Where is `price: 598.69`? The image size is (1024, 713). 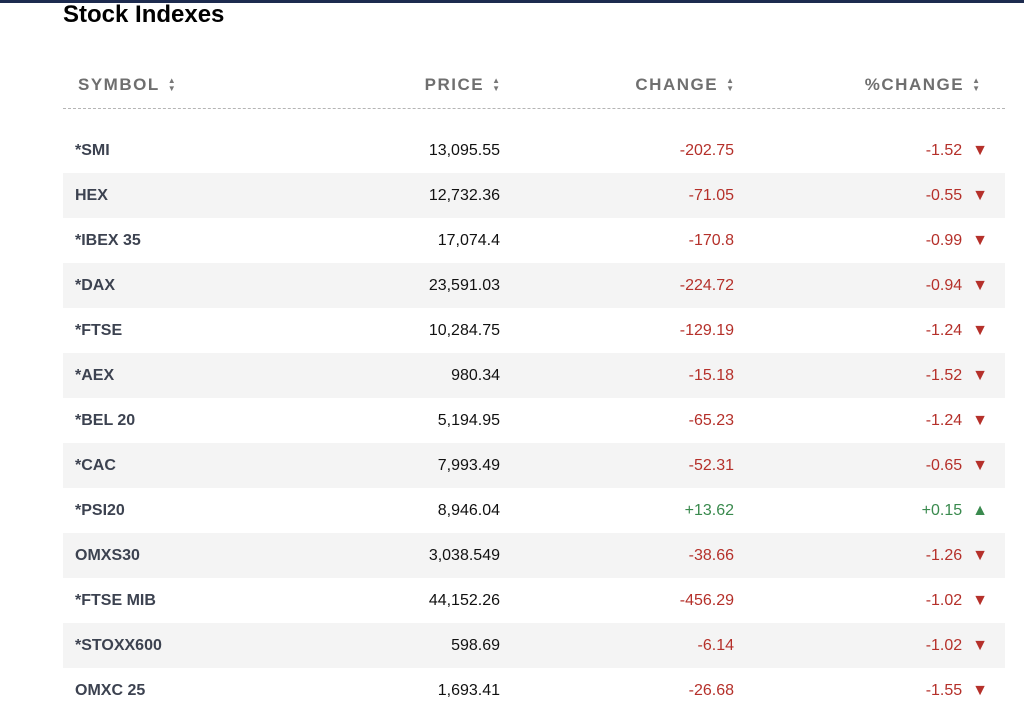 price: 598.69 is located at coordinates (475, 645).